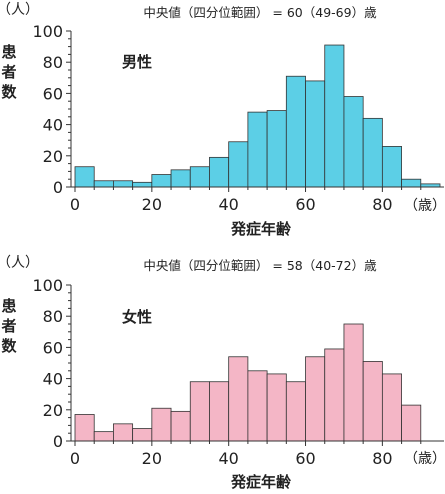 This screenshot has width=445, height=494. What do you see at coordinates (261, 482) in the screenshot?
I see `x-axis-label-female: 発症年齢` at bounding box center [261, 482].